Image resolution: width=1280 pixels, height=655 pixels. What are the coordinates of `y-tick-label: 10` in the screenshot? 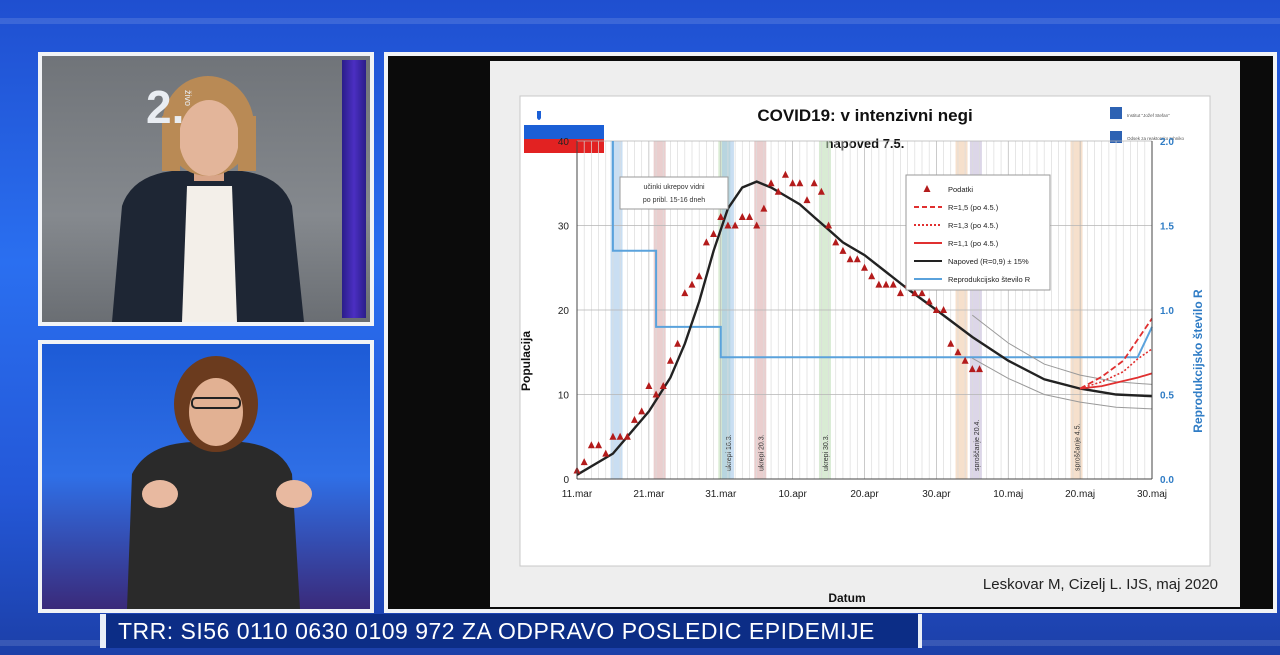 It's located at (564, 396).